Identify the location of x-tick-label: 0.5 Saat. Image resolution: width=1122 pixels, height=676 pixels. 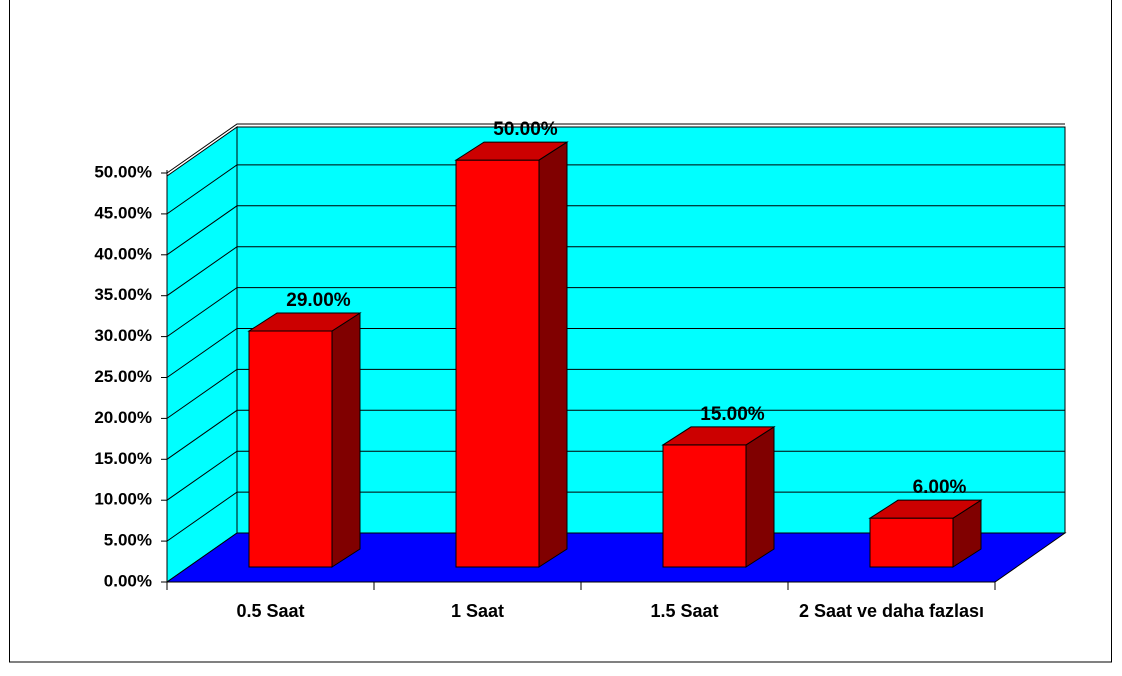
(270, 611).